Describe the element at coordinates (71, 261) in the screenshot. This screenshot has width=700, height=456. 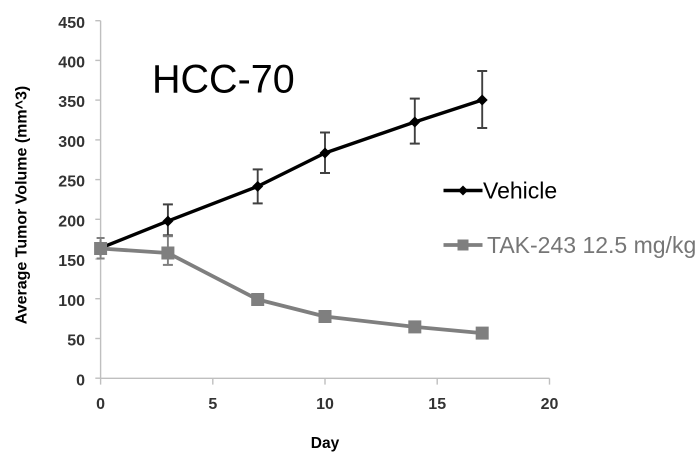
I see `svg-text: 150` at that location.